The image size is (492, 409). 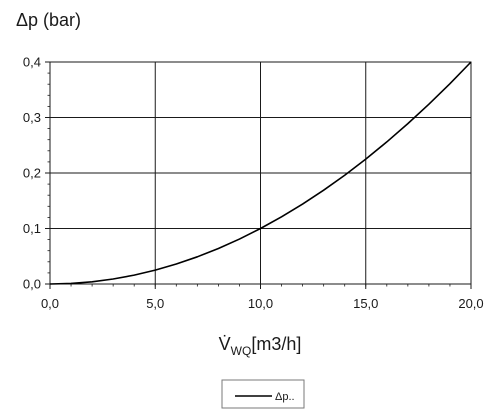 What do you see at coordinates (155, 303) in the screenshot?
I see `x-tick-label: 5,0` at bounding box center [155, 303].